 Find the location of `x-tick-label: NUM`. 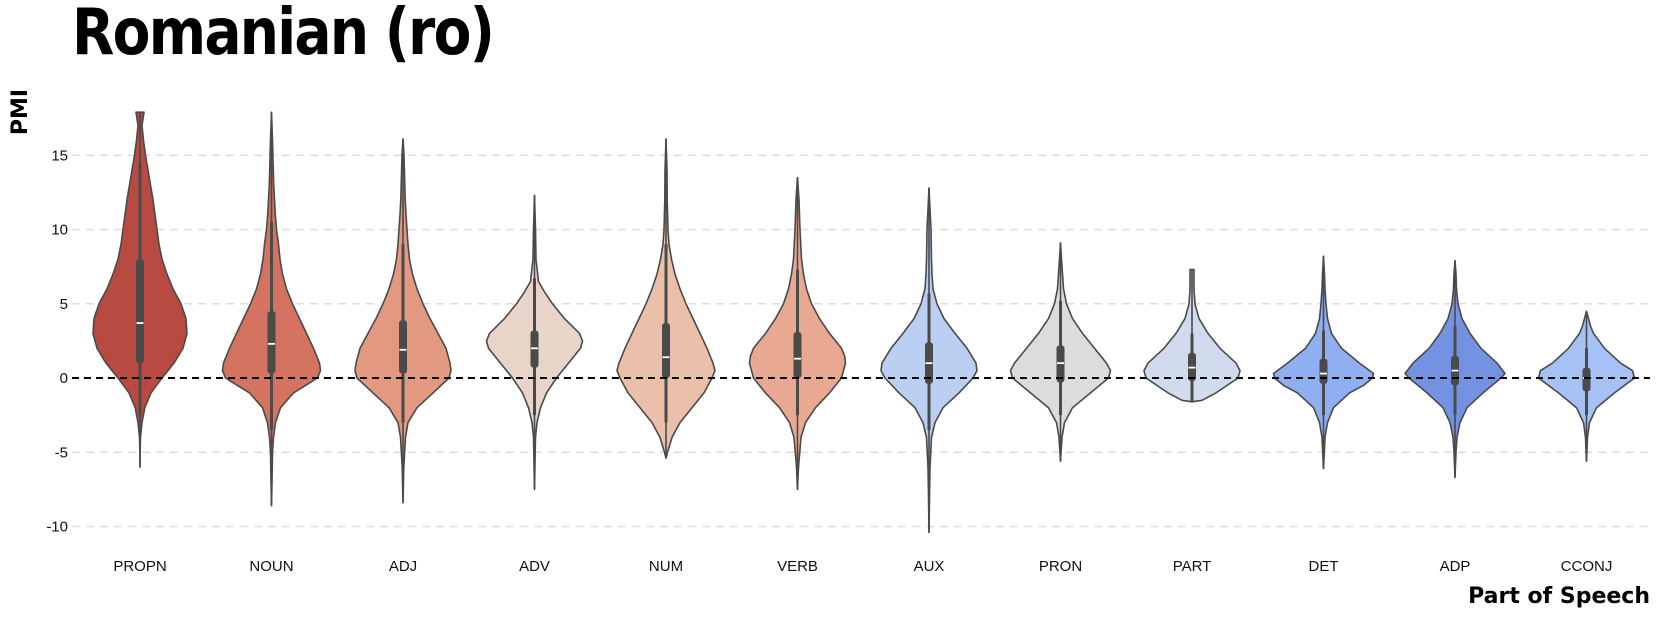

x-tick-label: NUM is located at coordinates (666, 566).